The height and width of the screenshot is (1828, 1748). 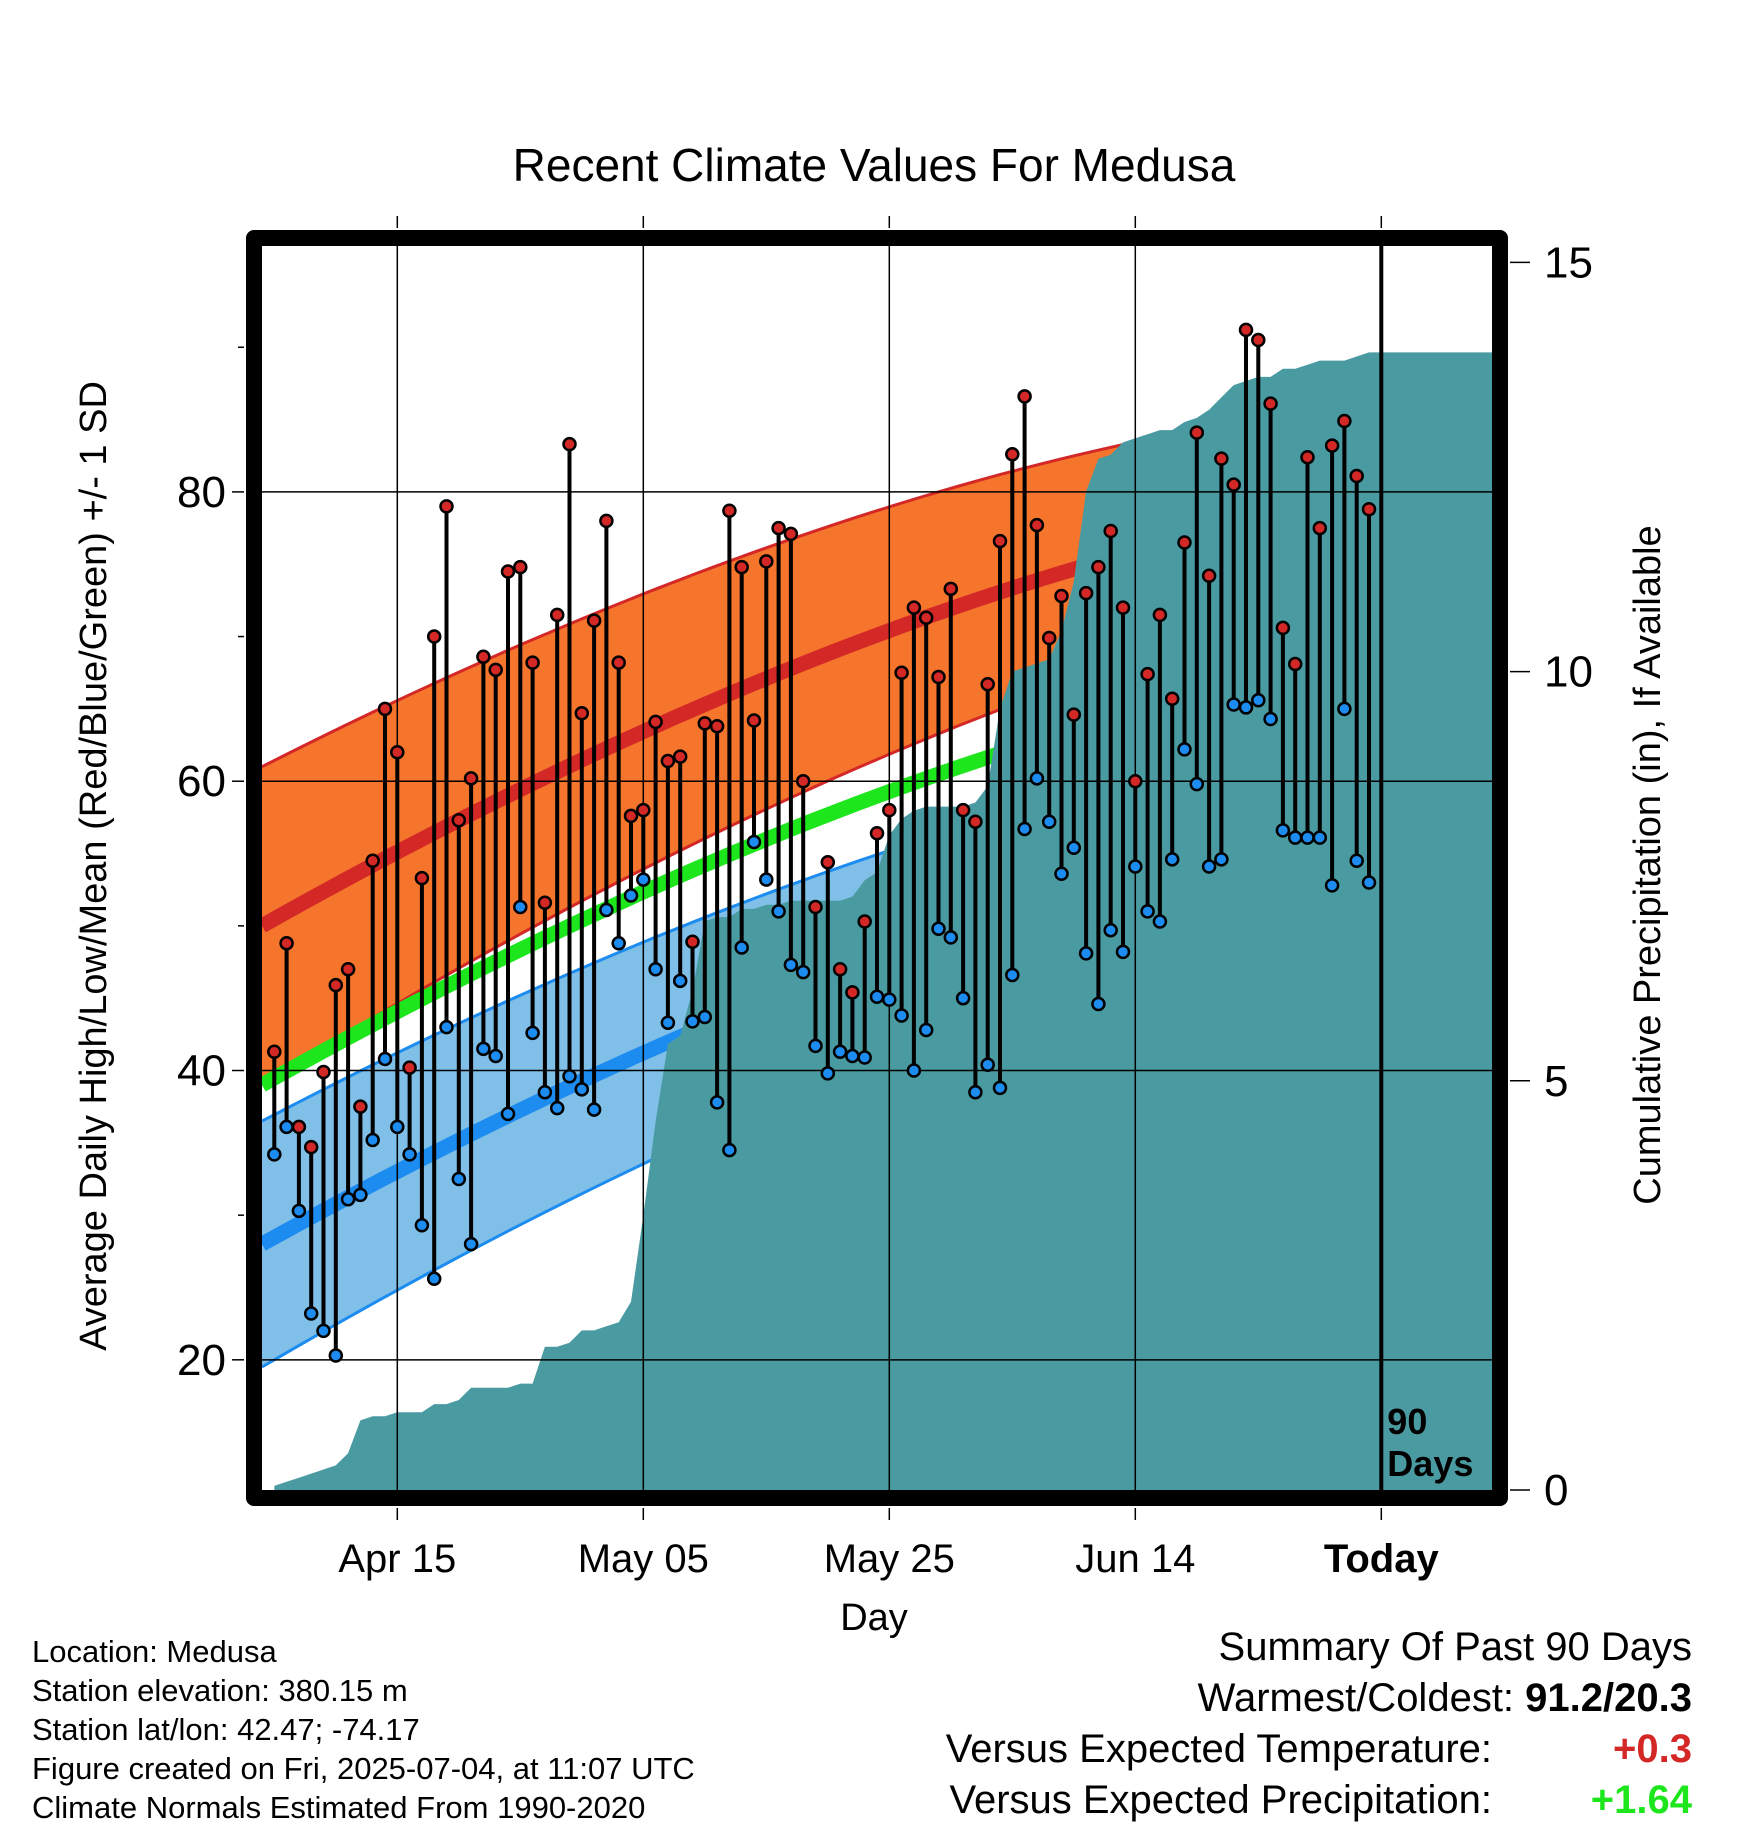 What do you see at coordinates (201, 781) in the screenshot?
I see `y-tick-label: 60` at bounding box center [201, 781].